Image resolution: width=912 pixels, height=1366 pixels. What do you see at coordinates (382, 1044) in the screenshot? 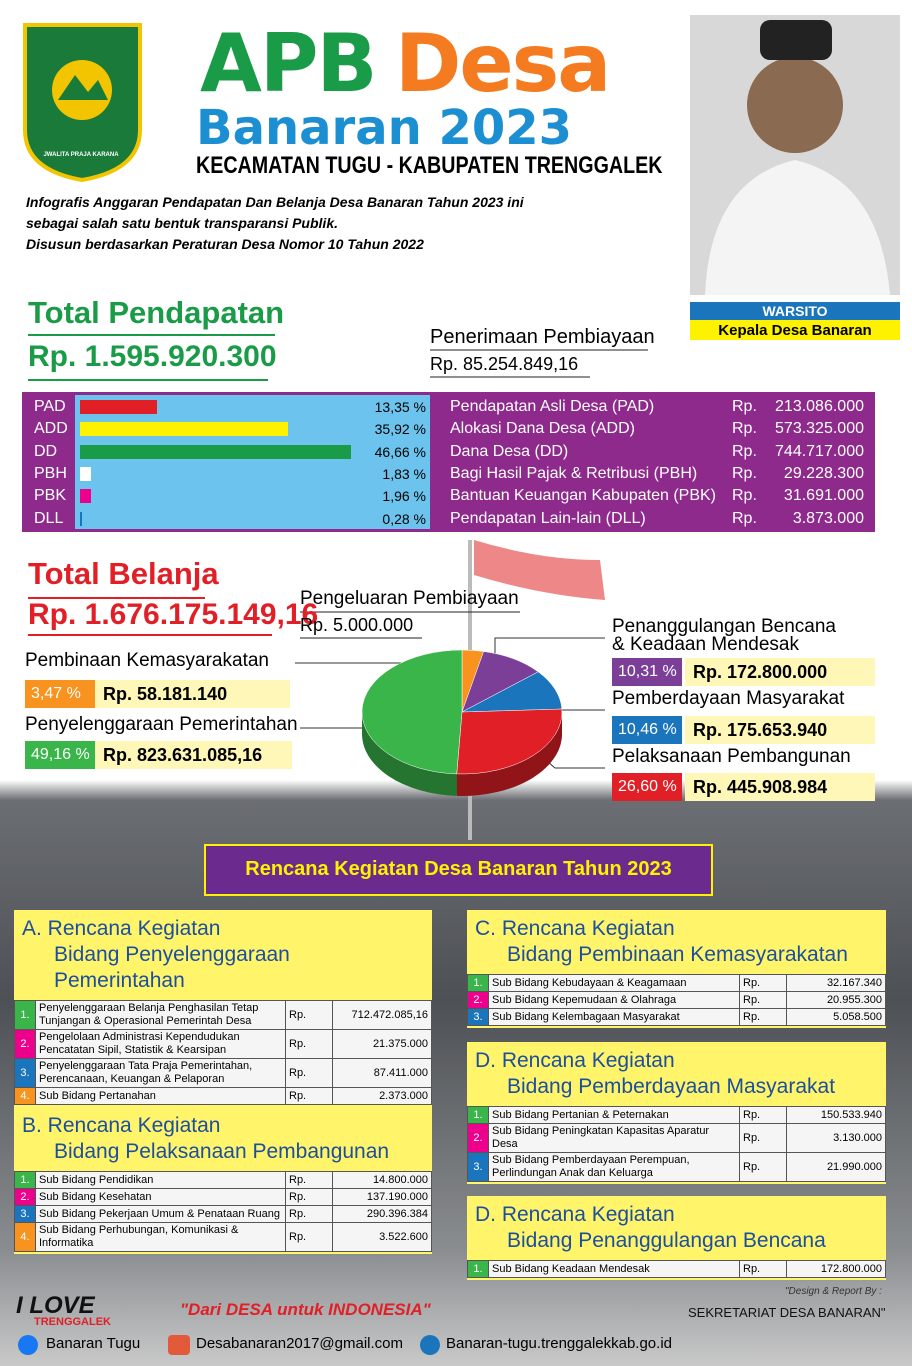
I see `plan-amount: 21.375.000` at bounding box center [382, 1044].